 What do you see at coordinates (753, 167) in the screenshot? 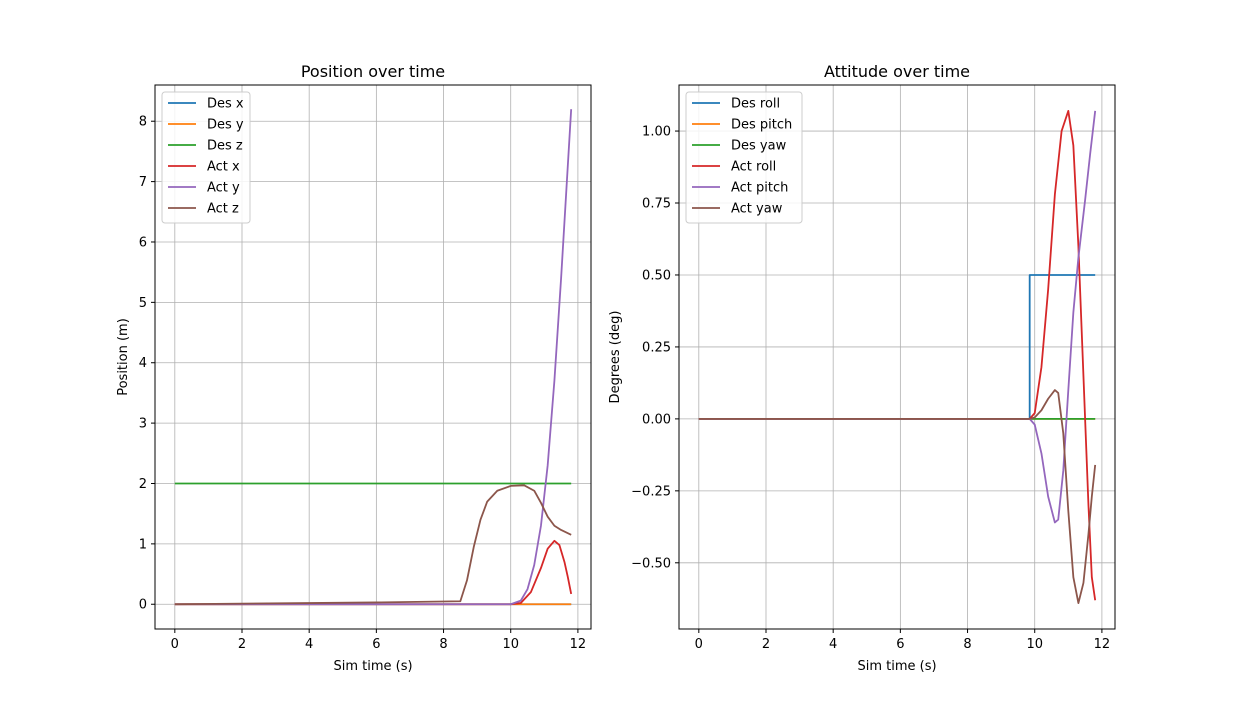
I see `legend-label: Act roll` at bounding box center [753, 167].